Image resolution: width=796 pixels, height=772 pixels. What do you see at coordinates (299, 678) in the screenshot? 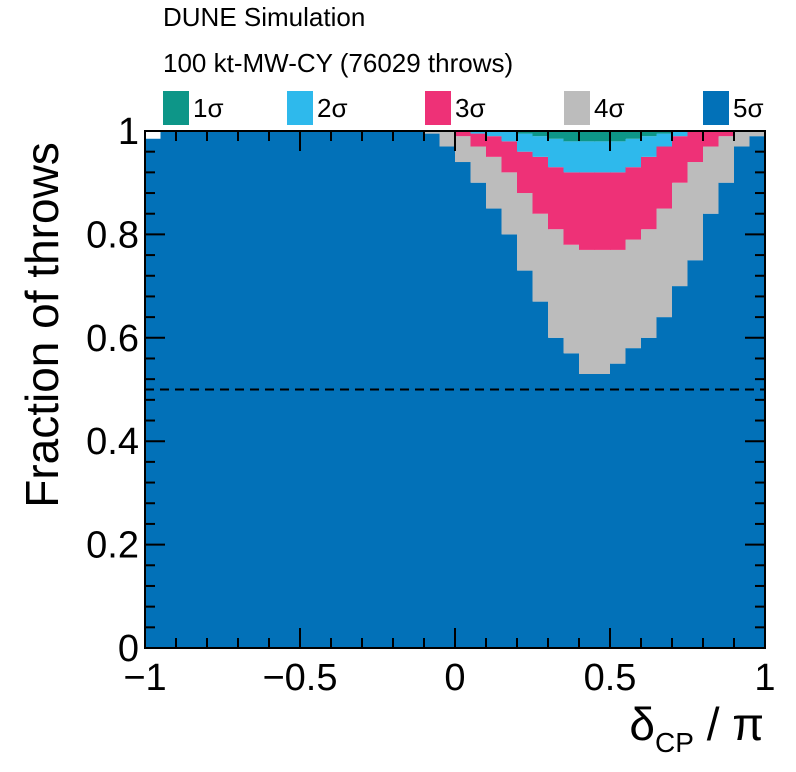
I see `x-tick-label: −0.5` at bounding box center [299, 678].